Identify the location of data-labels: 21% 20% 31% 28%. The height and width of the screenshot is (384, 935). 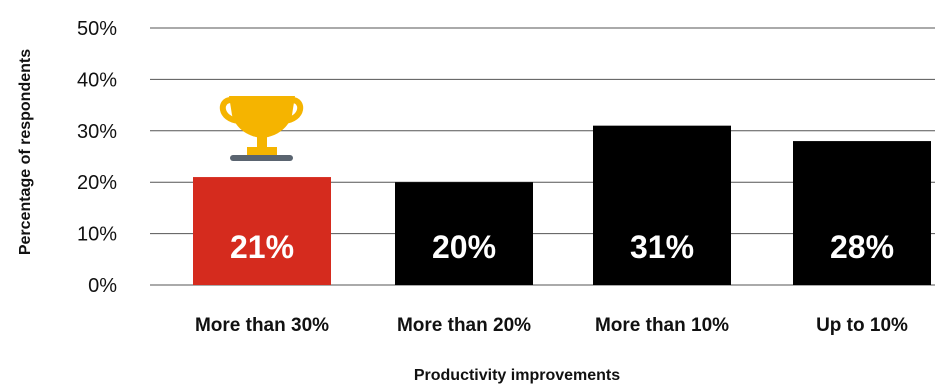
(562, 247).